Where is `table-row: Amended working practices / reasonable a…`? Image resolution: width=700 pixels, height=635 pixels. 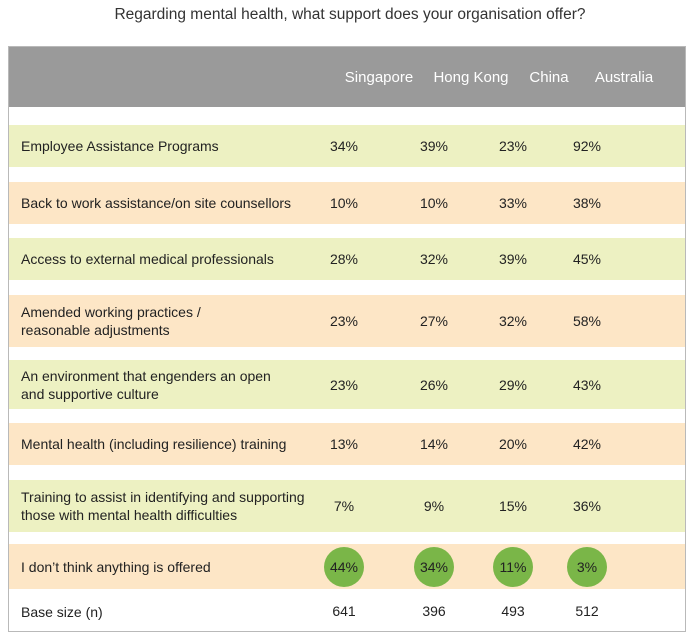
table-row: Amended working practices / reasonable a… is located at coordinates (347, 321).